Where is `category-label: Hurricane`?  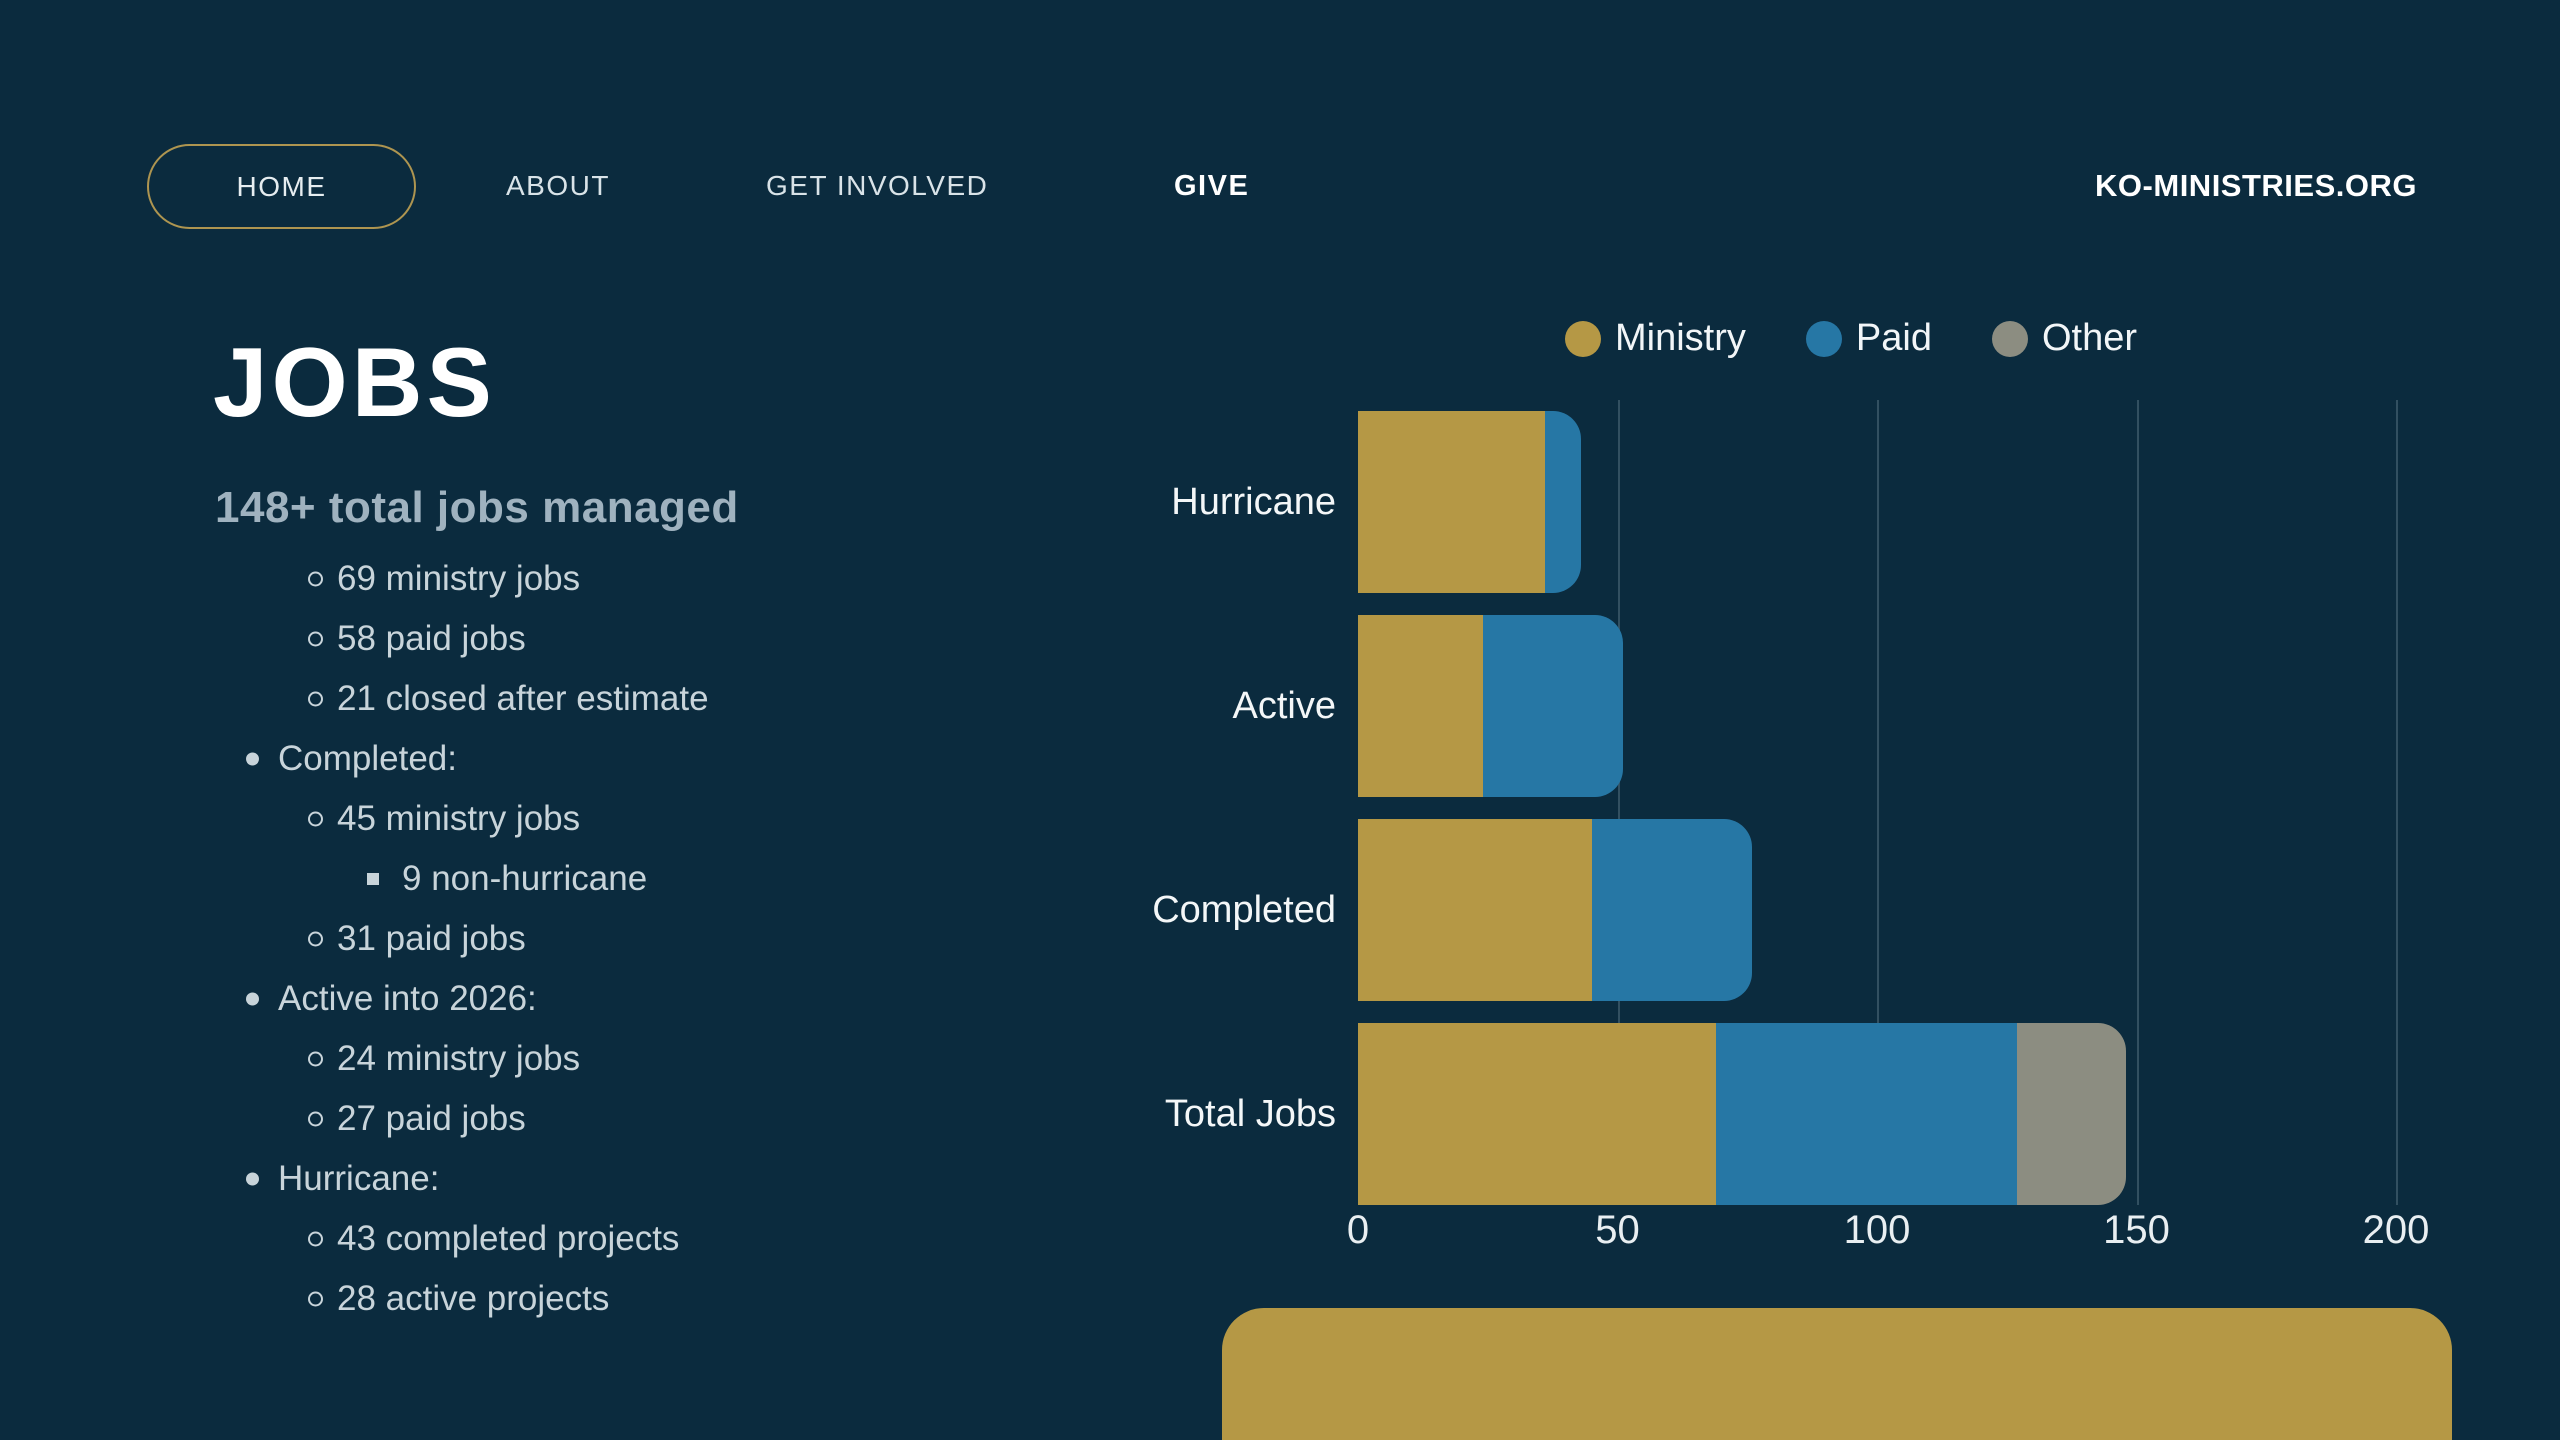
category-label: Hurricane is located at coordinates (1253, 502).